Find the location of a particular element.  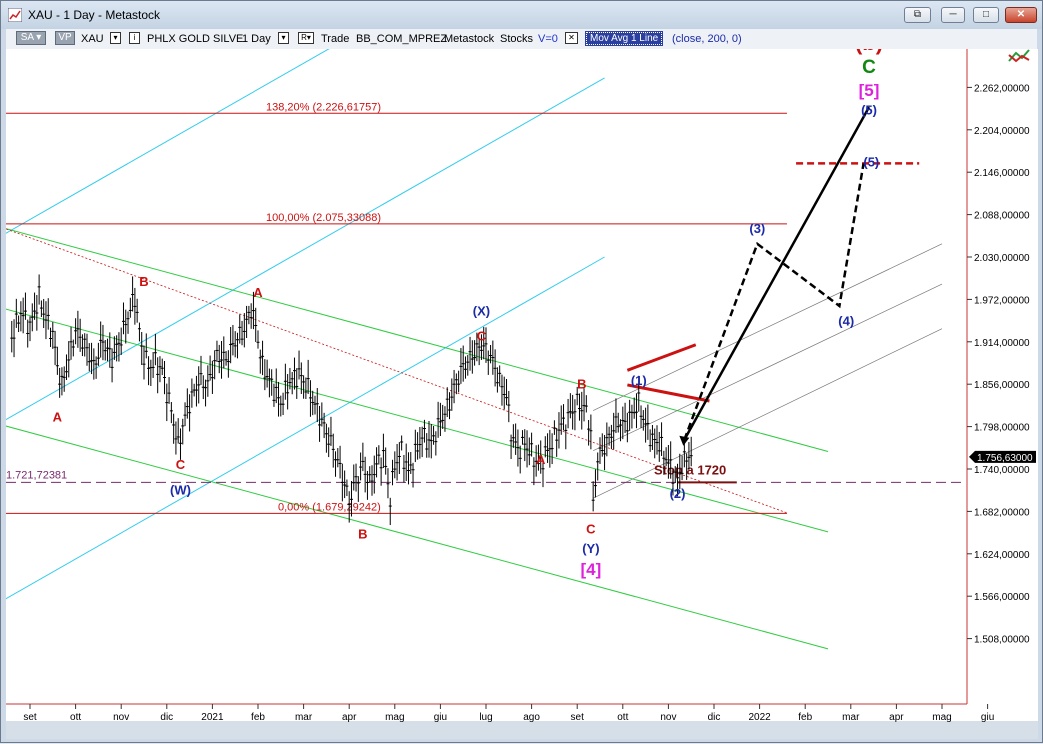

x-tick-label: ago is located at coordinates (531, 717).